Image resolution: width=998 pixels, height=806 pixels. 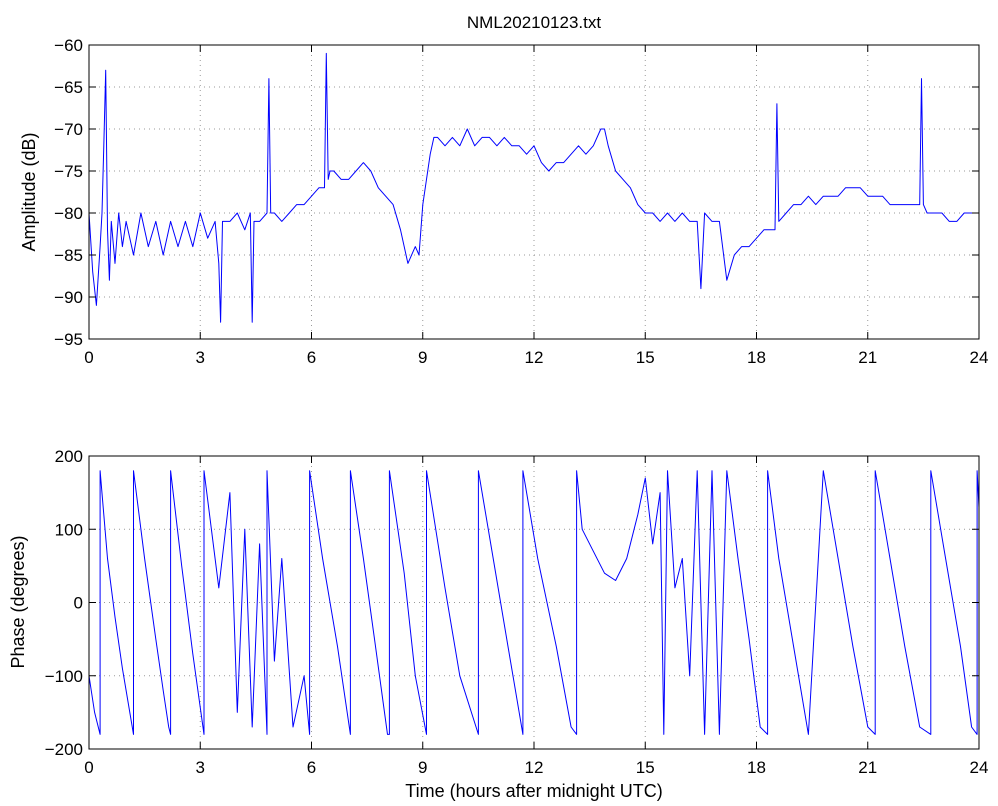 What do you see at coordinates (64, 676) in the screenshot?
I see `phase-y-tick-label: −100` at bounding box center [64, 676].